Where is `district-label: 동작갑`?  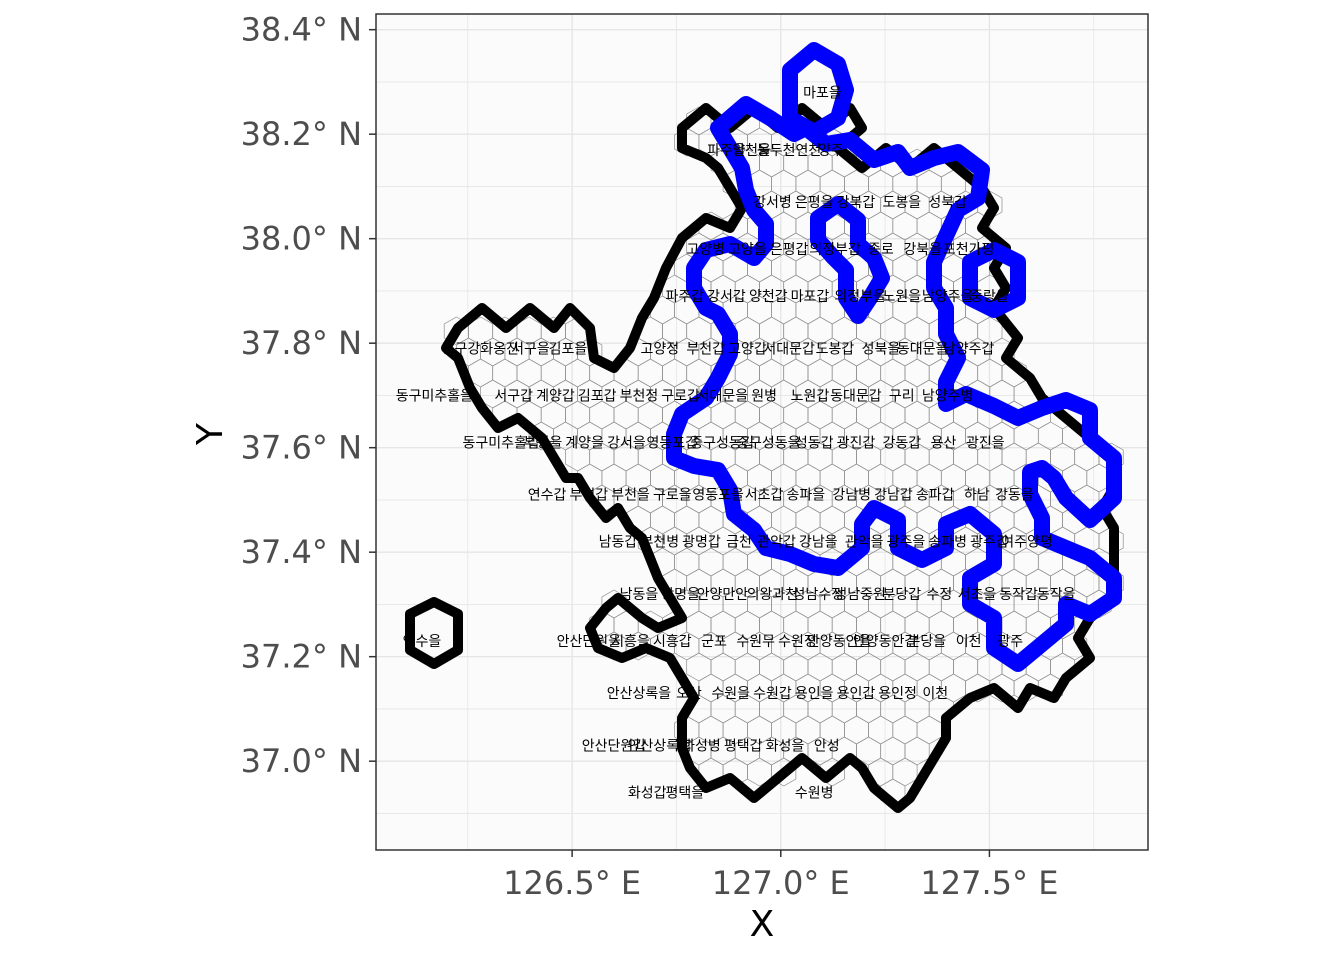
district-label: 동작갑 is located at coordinates (1018, 595).